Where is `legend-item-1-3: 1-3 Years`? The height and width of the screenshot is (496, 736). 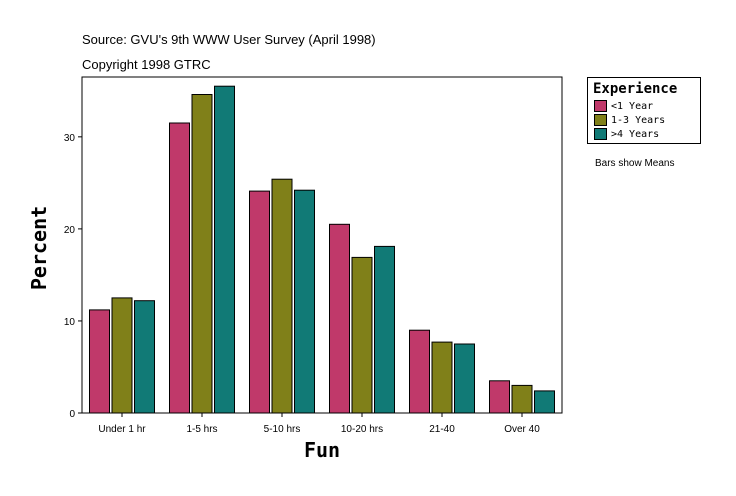
legend-item-1-3: 1-3 Years is located at coordinates (629, 120).